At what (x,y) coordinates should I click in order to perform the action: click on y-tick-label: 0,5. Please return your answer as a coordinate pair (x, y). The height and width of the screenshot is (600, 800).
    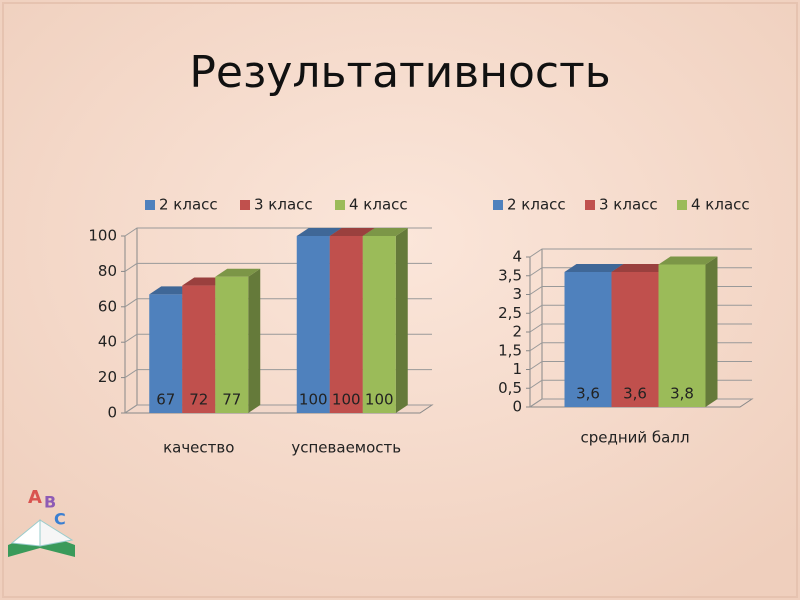
    Looking at the image, I should click on (510, 388).